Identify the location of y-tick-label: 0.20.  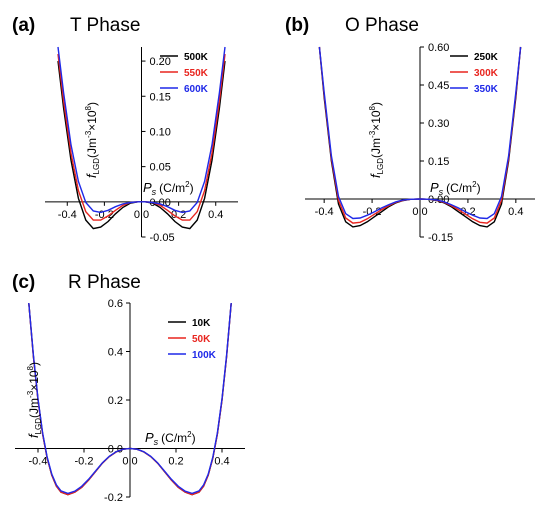
(160, 62).